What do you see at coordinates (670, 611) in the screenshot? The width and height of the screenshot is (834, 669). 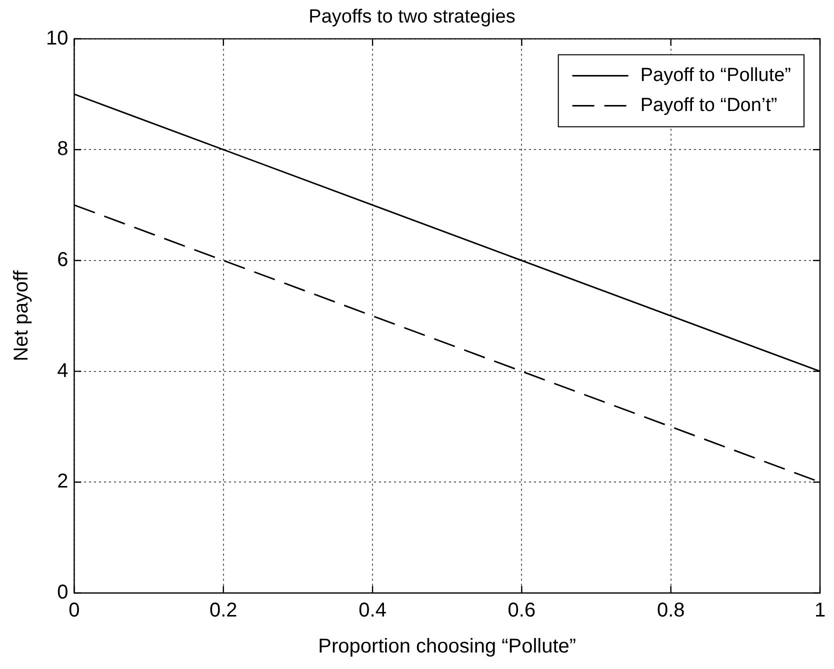 I see `x-tick-label: 0.8` at bounding box center [670, 611].